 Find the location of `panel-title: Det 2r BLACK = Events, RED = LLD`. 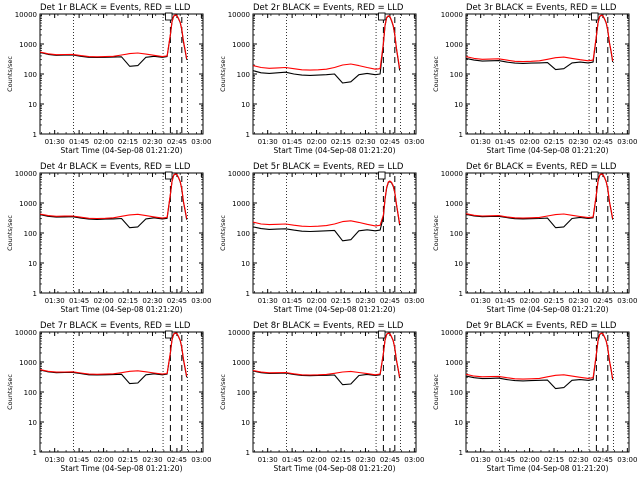

panel-title: Det 2r BLACK = Events, RED = LLD is located at coordinates (328, 8).